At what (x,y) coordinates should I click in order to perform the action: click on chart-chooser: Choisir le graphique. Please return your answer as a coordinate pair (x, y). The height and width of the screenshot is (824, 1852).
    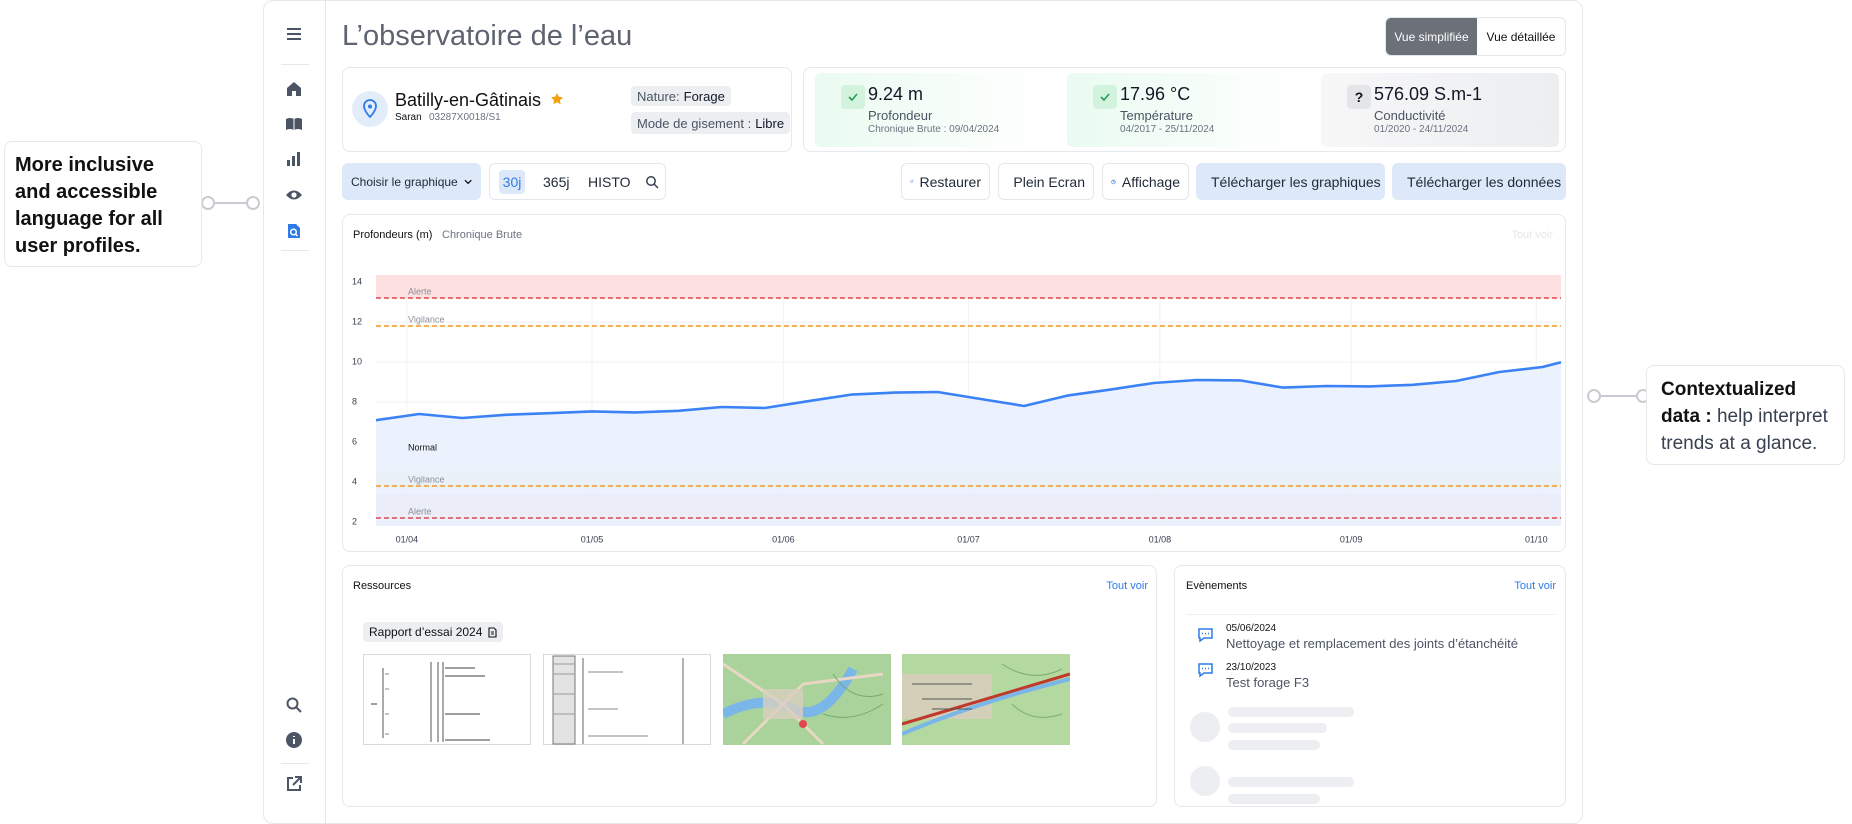
    Looking at the image, I should click on (411, 181).